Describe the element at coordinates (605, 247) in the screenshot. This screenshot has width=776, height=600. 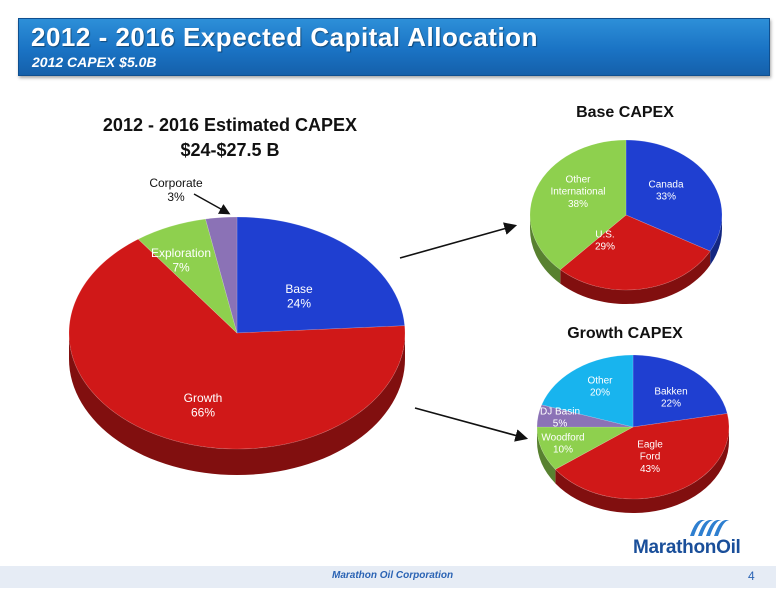
I see `u-s-value-label: 29%` at that location.